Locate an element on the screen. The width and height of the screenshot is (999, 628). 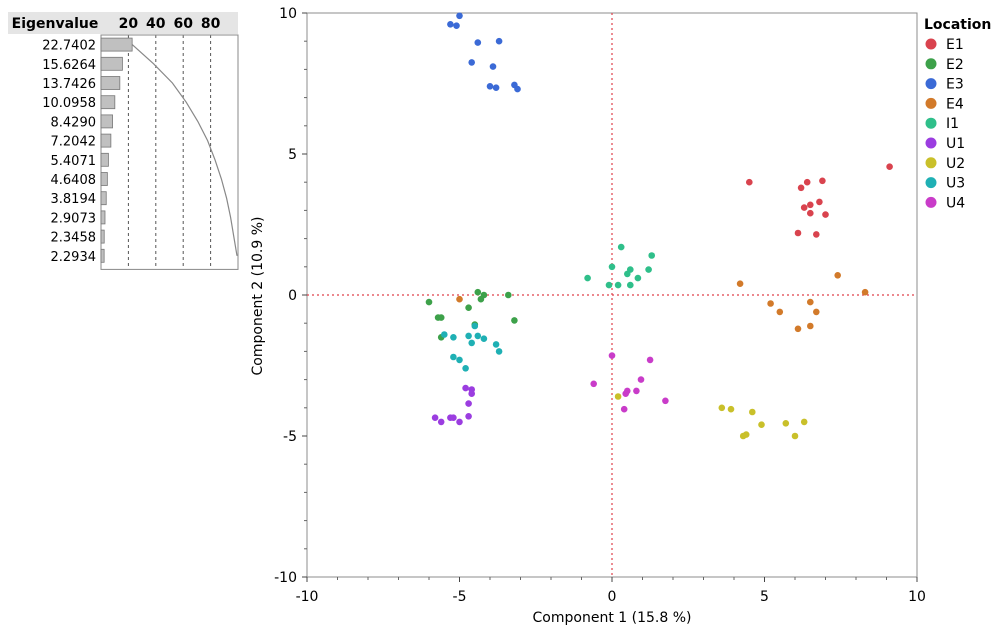
eigenvalue-header: Eigenvalue is located at coordinates (55, 24).